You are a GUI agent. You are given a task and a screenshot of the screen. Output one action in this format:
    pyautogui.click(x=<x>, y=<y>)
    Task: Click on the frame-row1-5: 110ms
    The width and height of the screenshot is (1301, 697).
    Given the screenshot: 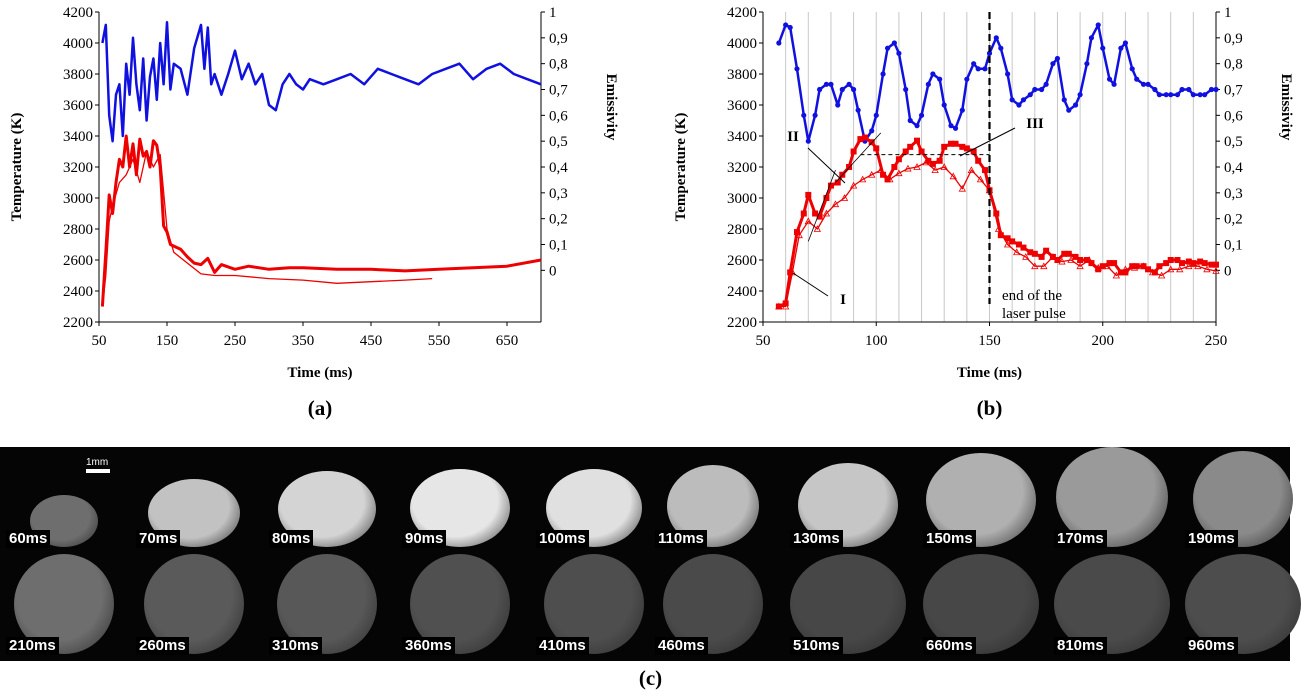 What is the action you would take?
    pyautogui.click(x=713, y=499)
    